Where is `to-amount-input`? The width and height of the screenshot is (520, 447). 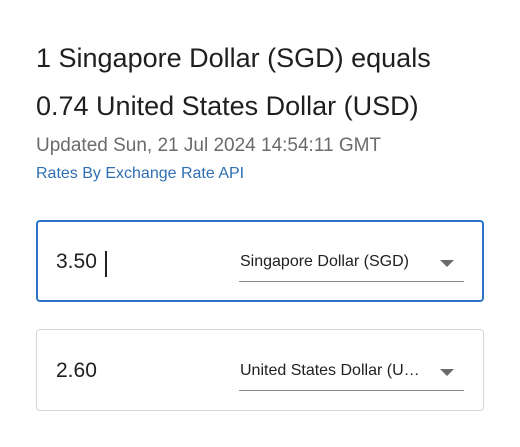 to-amount-input is located at coordinates (136, 371).